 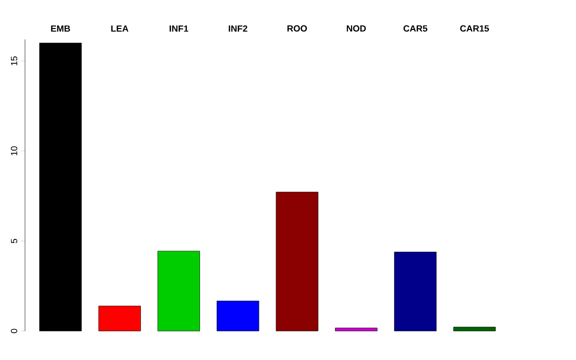 I want to click on y-tick-label: 5, so click(x=14, y=241).